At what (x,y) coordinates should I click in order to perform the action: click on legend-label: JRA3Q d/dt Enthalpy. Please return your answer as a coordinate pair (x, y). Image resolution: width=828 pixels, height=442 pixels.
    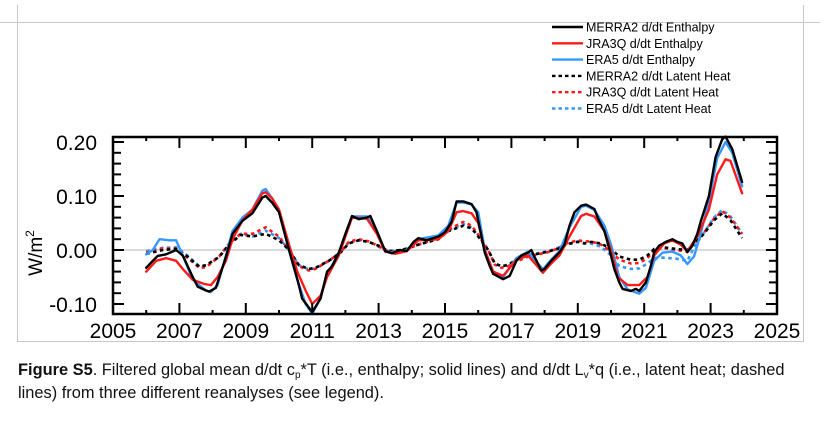
    Looking at the image, I should click on (644, 44).